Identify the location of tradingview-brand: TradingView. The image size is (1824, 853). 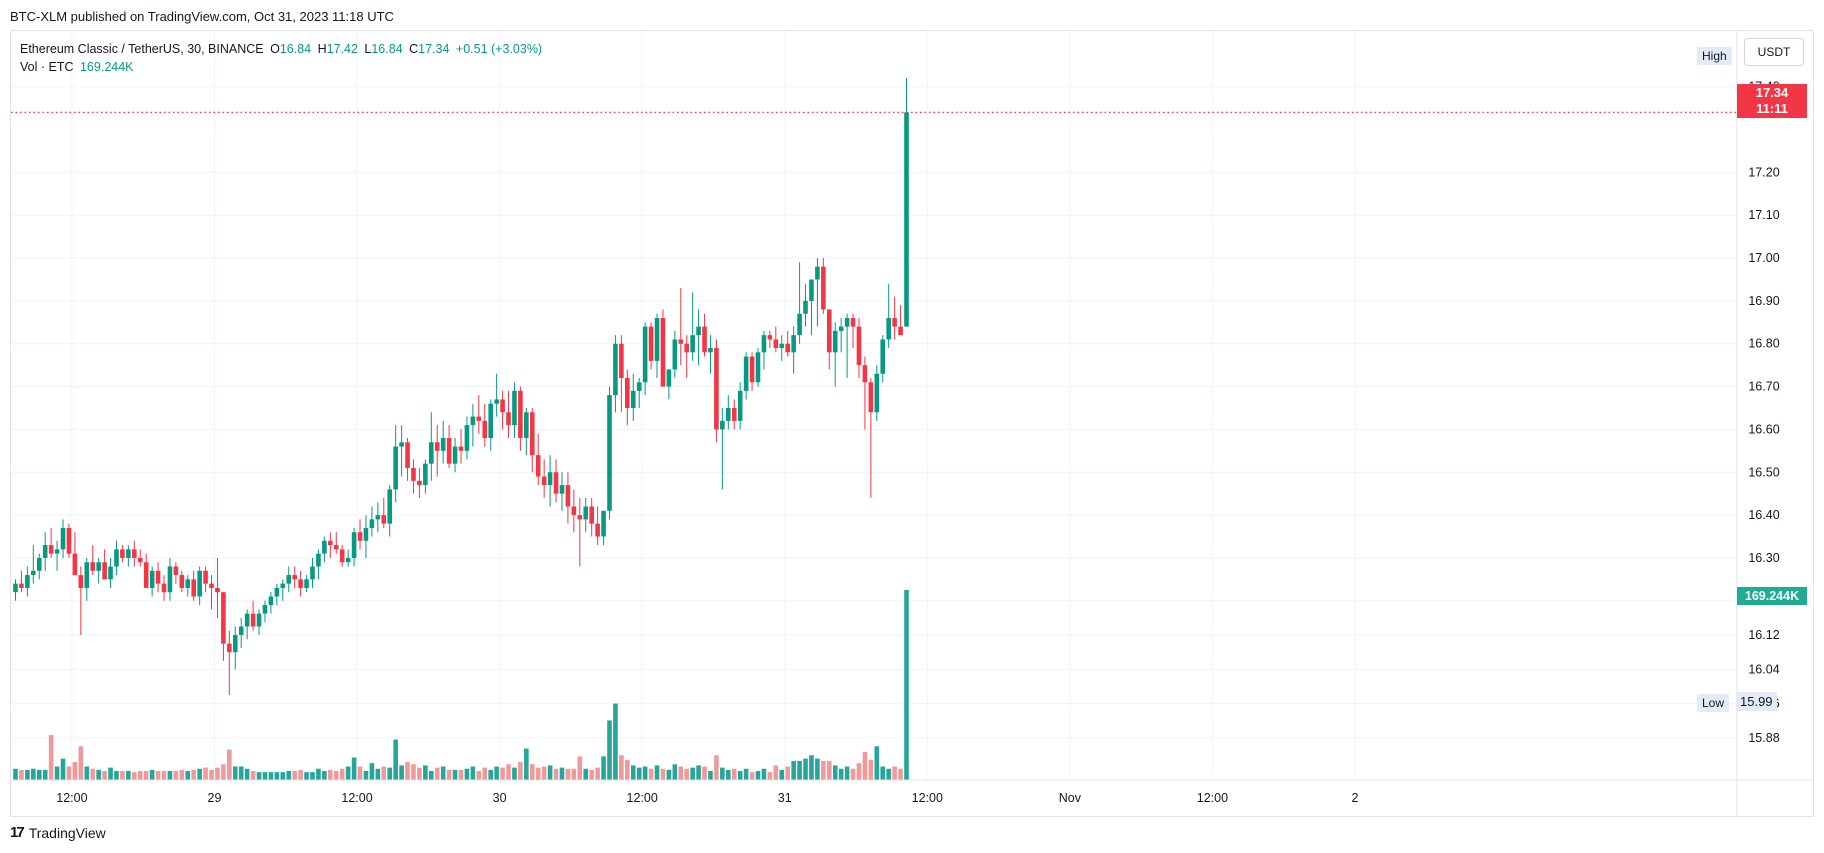
(67, 832).